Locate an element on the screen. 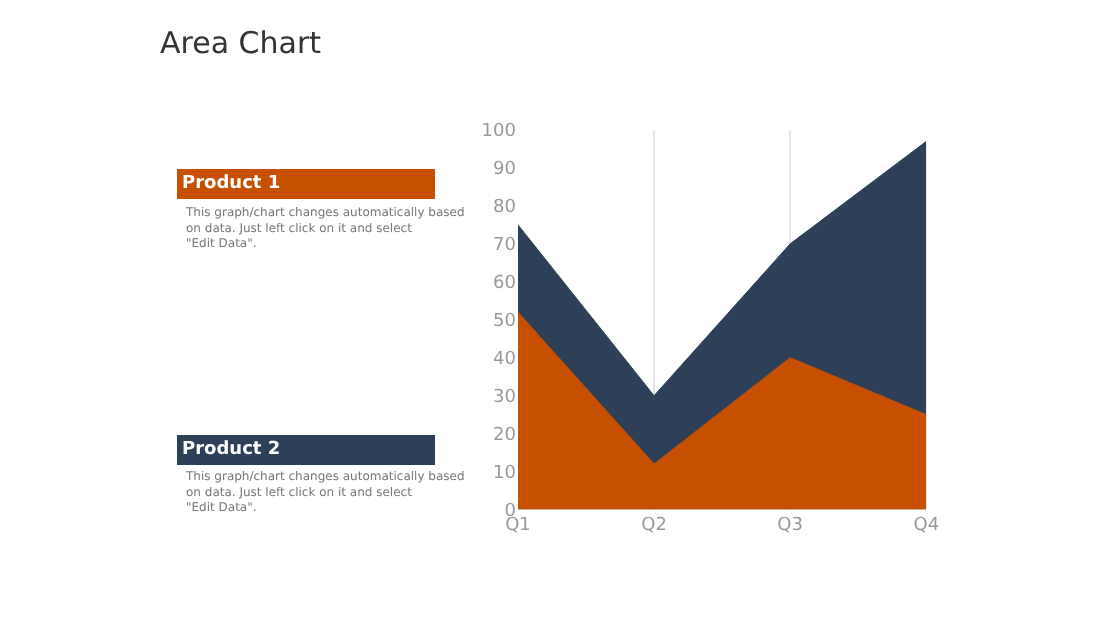  text: Product 2 is located at coordinates (231, 450).